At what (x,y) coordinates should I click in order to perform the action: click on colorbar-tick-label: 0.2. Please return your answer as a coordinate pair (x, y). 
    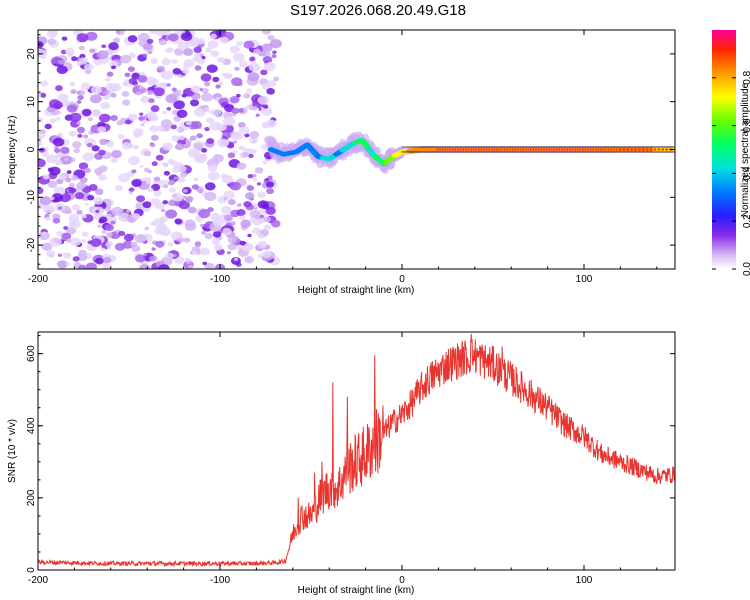
    Looking at the image, I should click on (746, 221).